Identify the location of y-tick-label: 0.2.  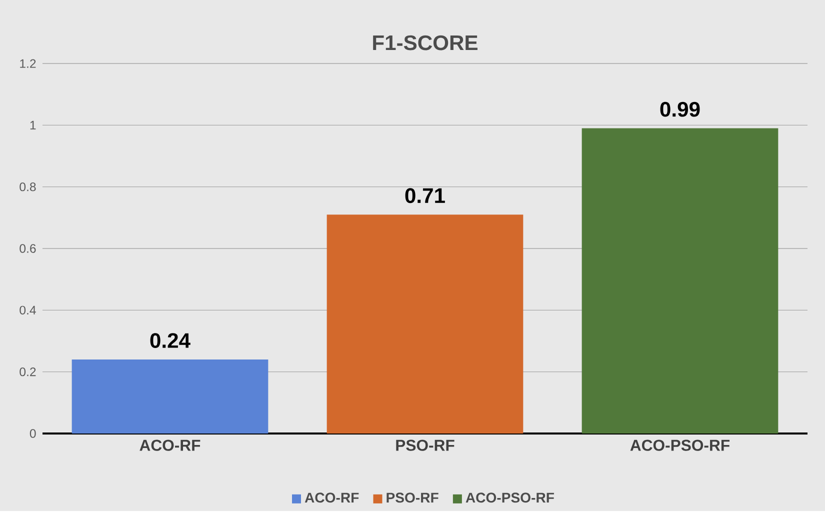
(28, 371).